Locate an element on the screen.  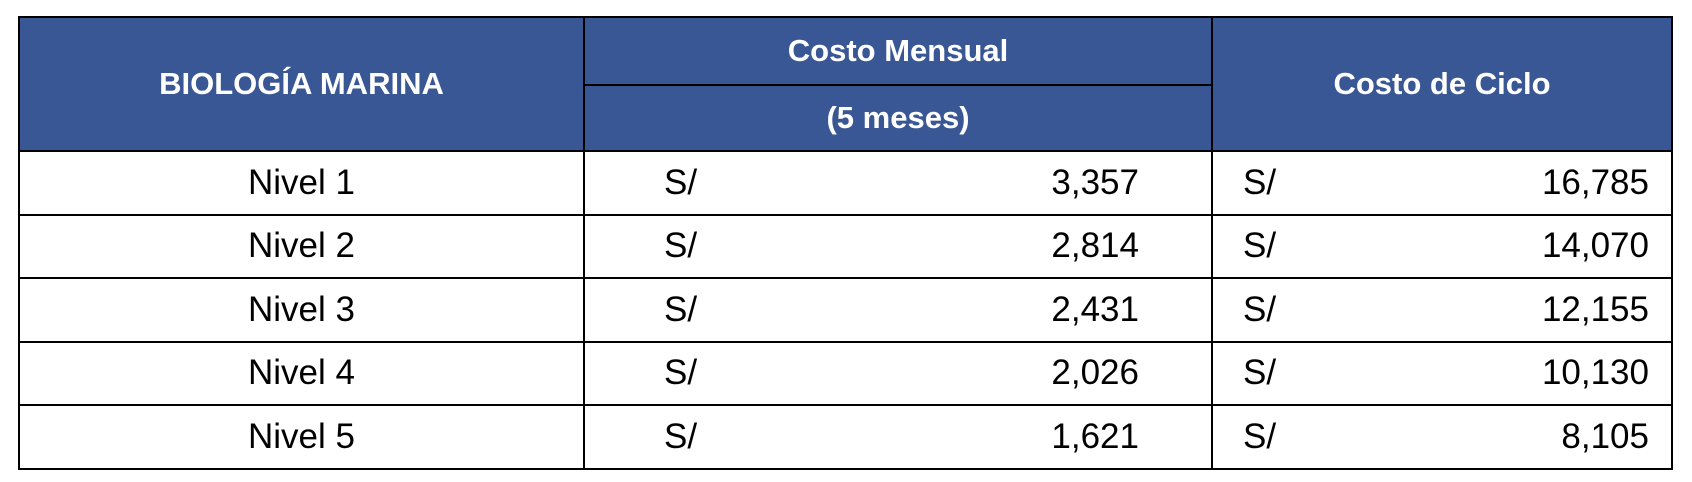
monthly-cell: S/2,814 is located at coordinates (898, 246).